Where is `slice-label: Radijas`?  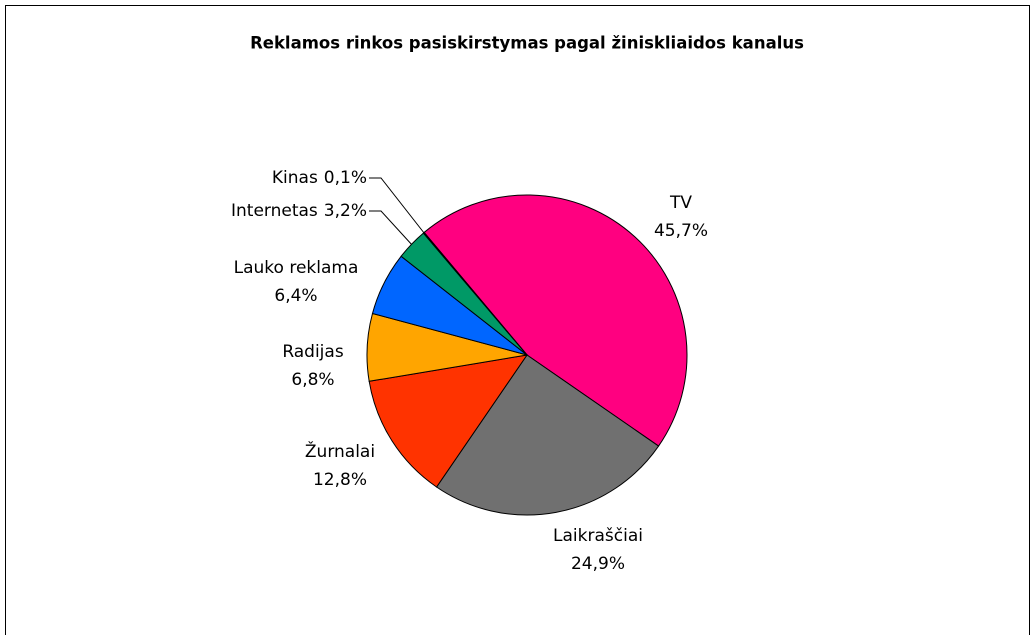
slice-label: Radijas is located at coordinates (313, 352).